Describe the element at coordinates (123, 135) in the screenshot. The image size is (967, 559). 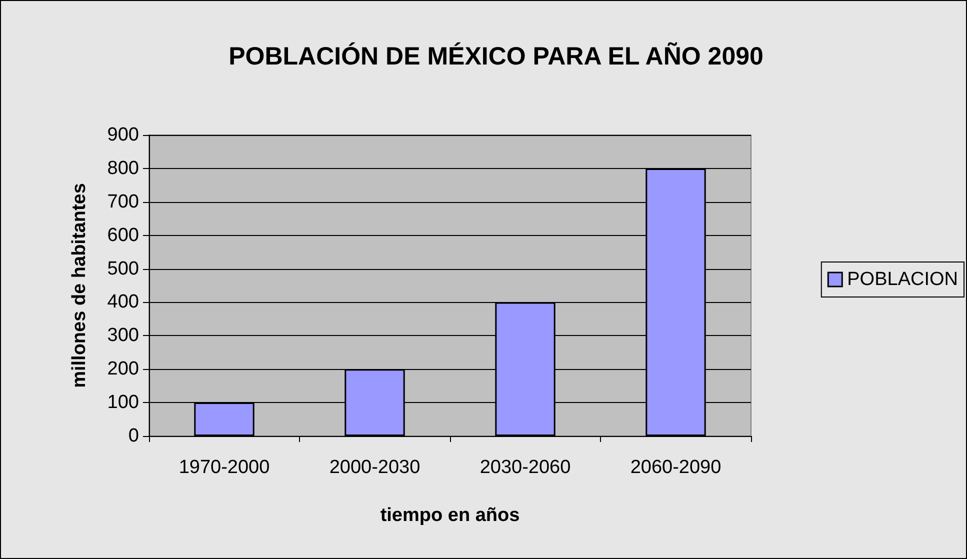
I see `y-tick-label: 900` at that location.